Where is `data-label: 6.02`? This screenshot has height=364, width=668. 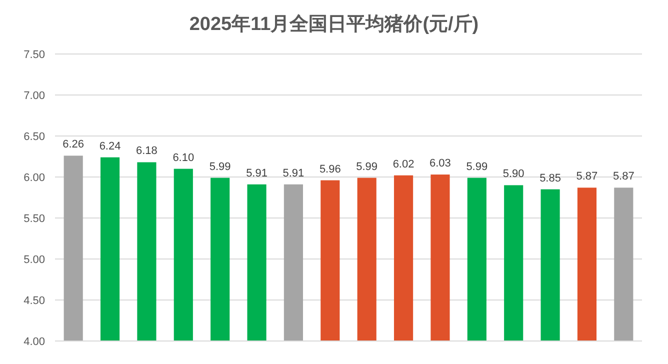
data-label: 6.02 is located at coordinates (403, 164).